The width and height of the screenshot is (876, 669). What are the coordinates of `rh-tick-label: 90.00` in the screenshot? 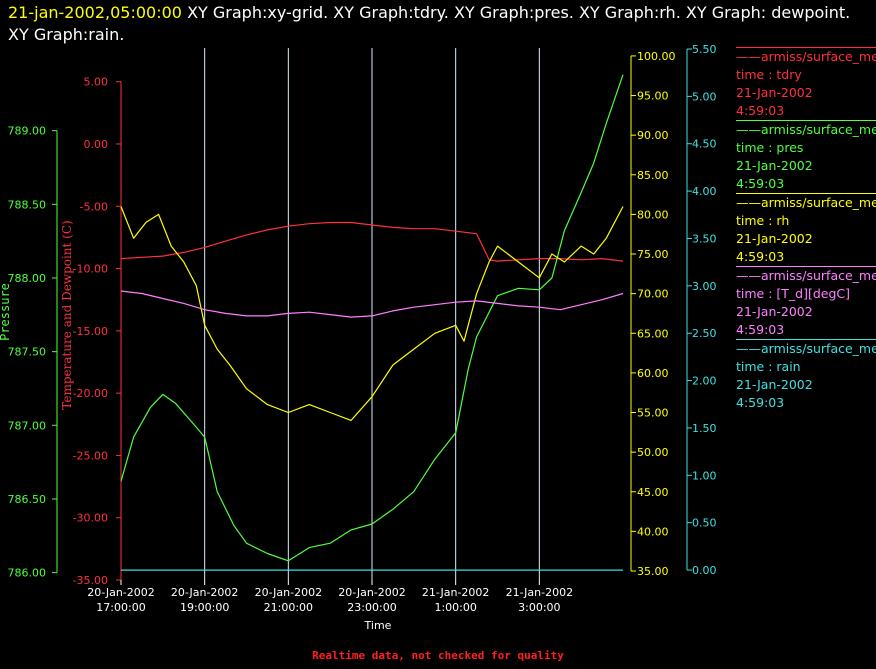 It's located at (653, 135).